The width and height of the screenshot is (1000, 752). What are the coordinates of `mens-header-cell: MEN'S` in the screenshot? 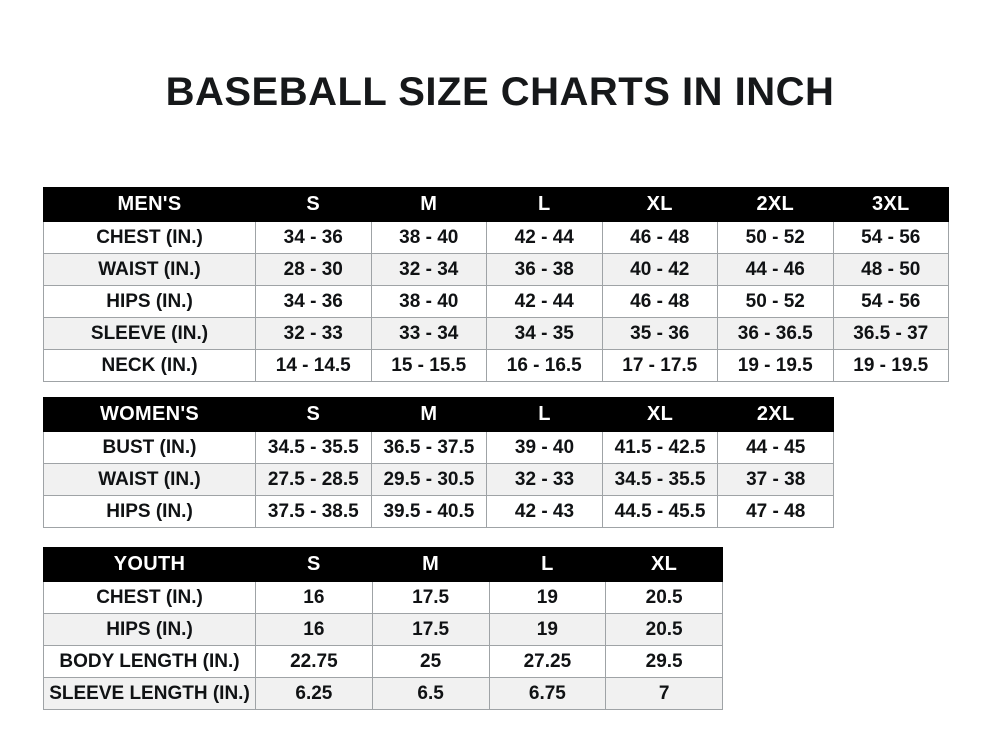 It's located at (149, 204).